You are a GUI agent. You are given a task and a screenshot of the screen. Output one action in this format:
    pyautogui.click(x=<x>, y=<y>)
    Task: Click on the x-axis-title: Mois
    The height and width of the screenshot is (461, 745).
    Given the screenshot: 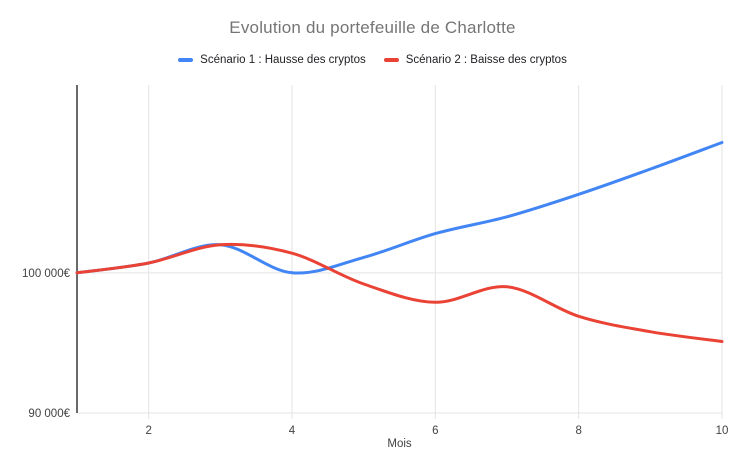 What is the action you would take?
    pyautogui.click(x=399, y=444)
    